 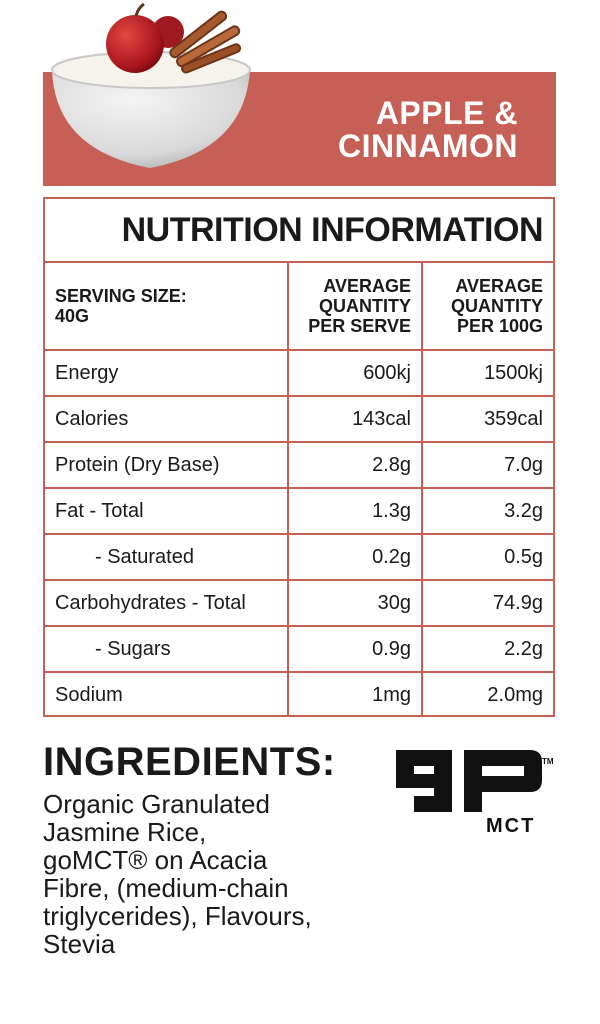 I want to click on table-row: - Sugars 0.9g 2.2g, so click(x=299, y=649).